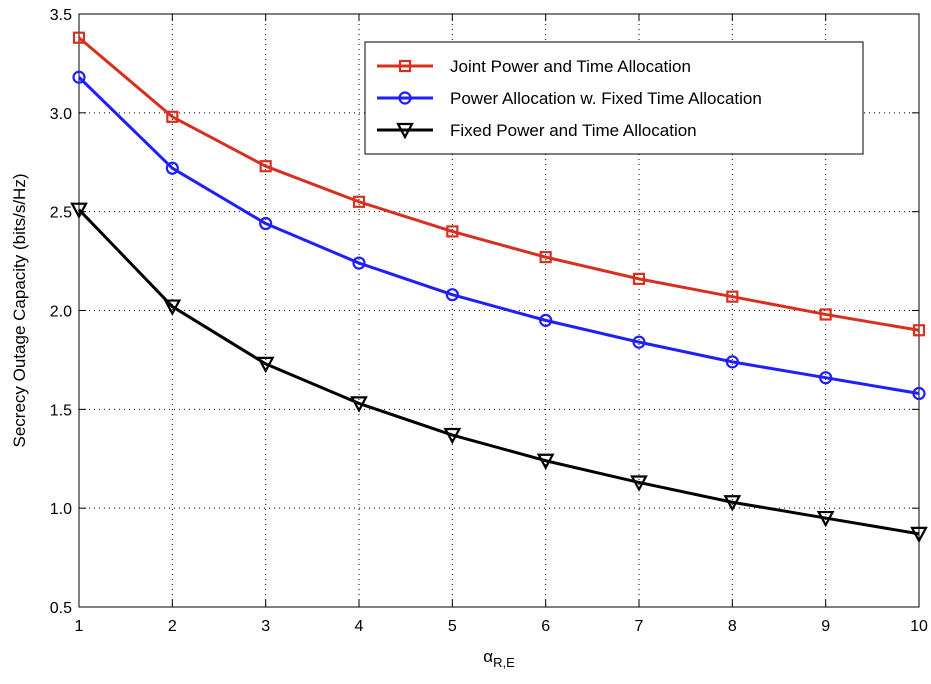 The image size is (931, 684). What do you see at coordinates (61, 312) in the screenshot?
I see `y-tick-label: 2.0` at bounding box center [61, 312].